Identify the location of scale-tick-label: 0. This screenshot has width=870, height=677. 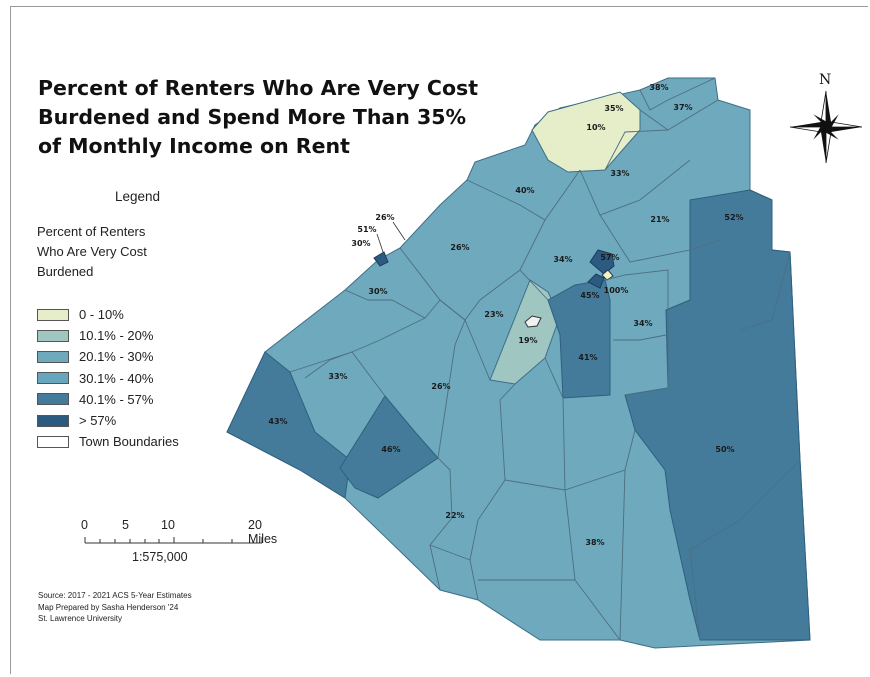
(84, 525).